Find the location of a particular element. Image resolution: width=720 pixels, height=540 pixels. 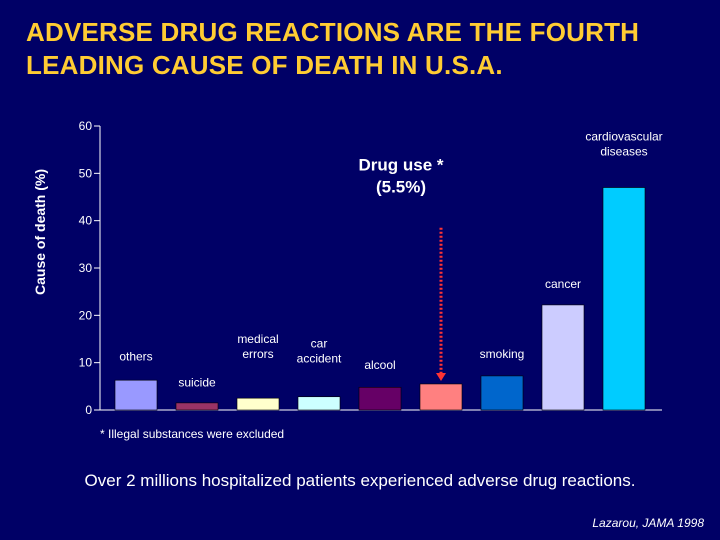

y-tick-label: 40 is located at coordinates (86, 221).